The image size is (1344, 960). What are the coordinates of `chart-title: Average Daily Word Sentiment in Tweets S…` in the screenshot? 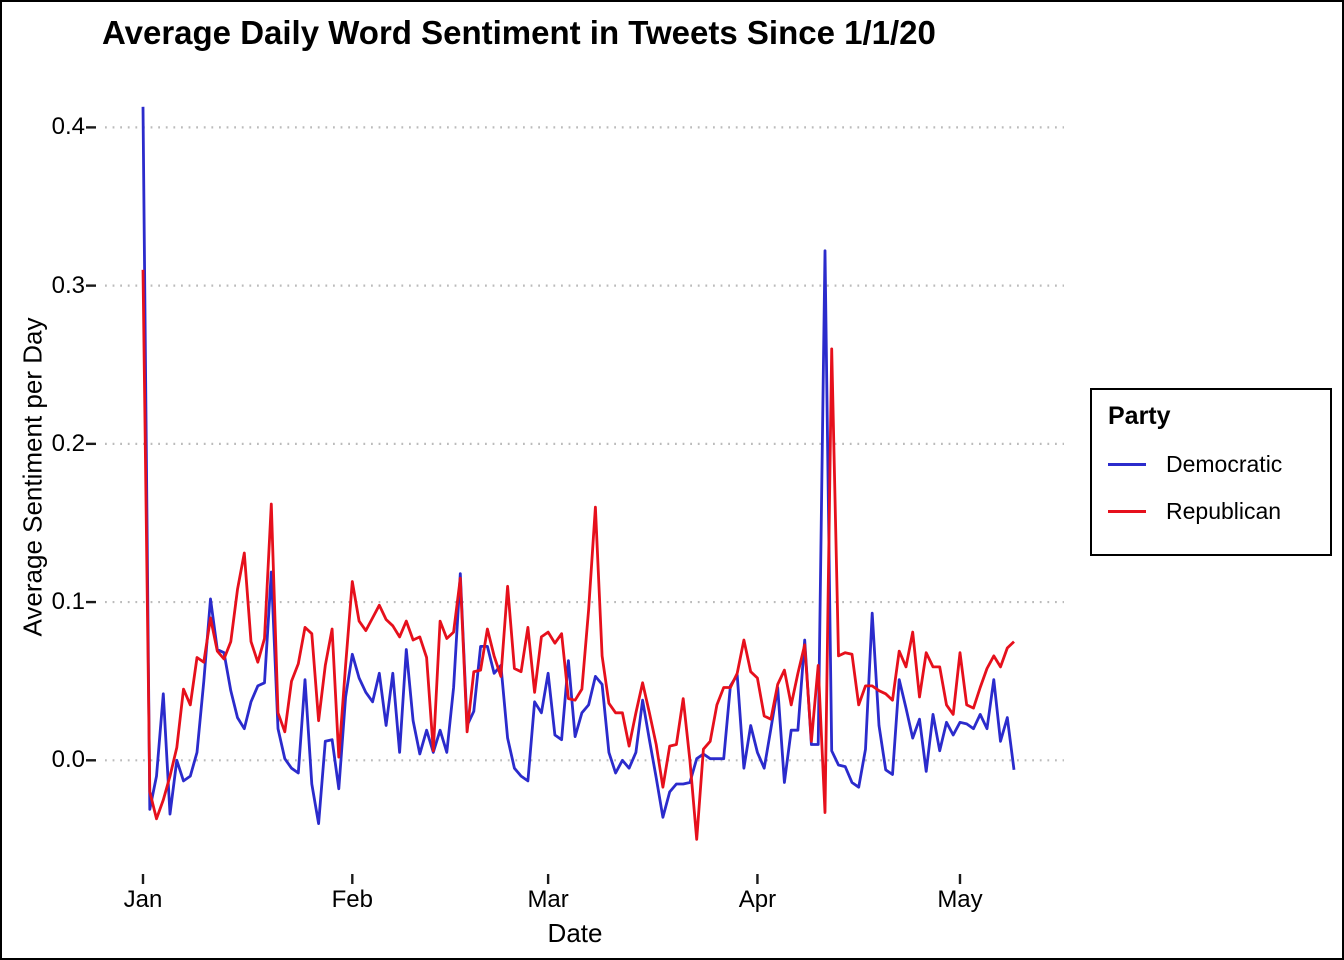 It's located at (519, 32).